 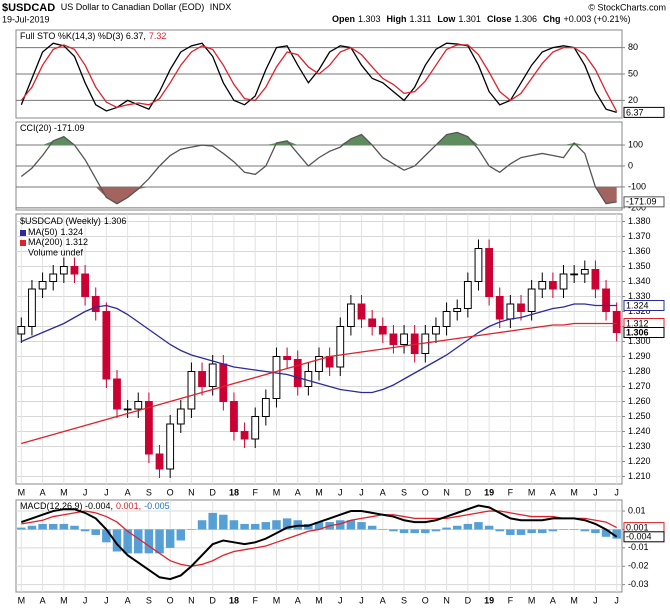 I want to click on quote-label: Open, so click(x=343, y=19).